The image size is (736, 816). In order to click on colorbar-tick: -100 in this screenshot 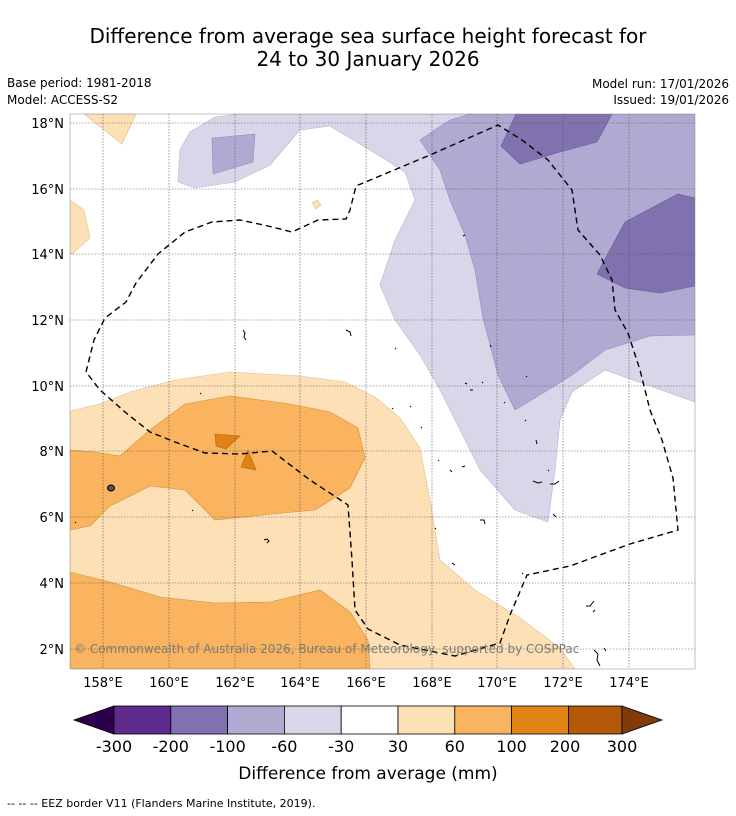, I will do `click(227, 746)`.